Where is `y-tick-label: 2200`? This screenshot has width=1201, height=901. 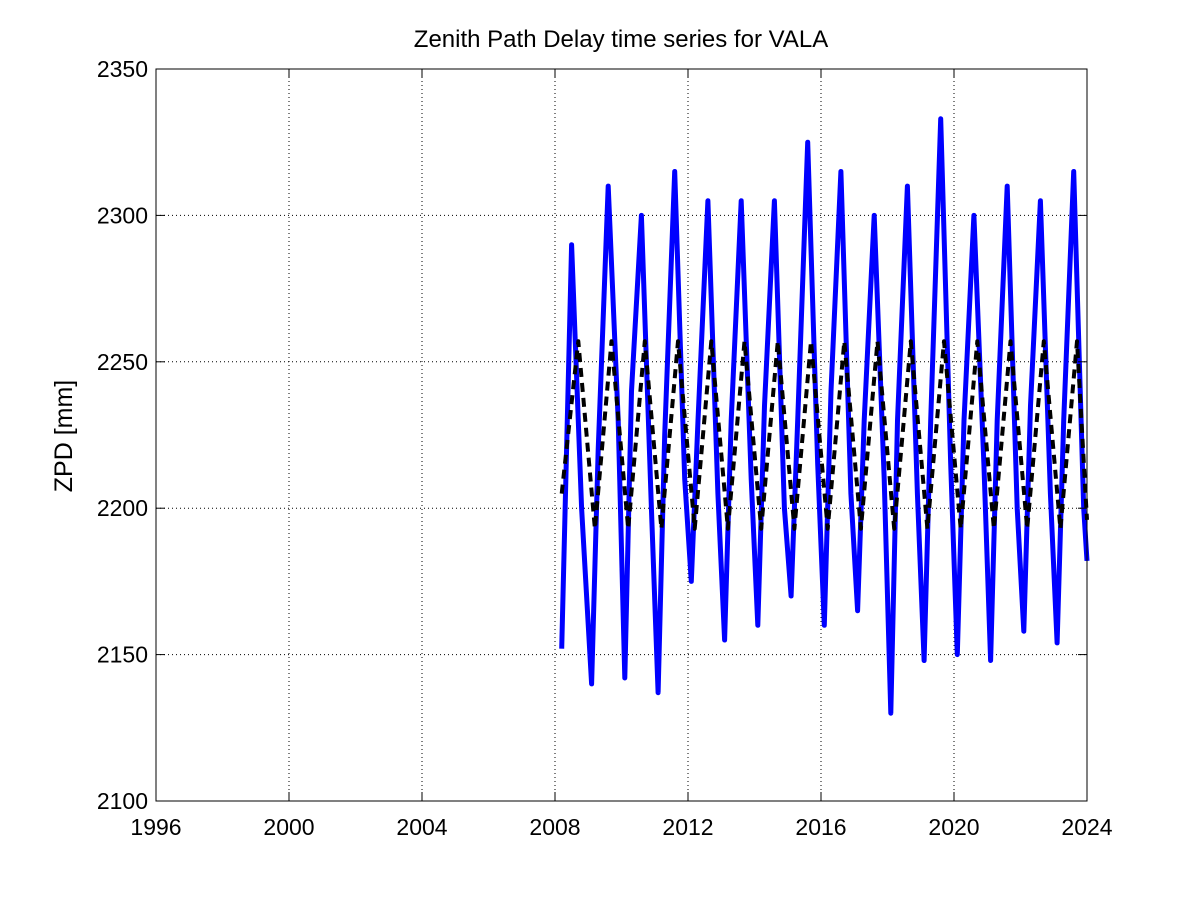
y-tick-label: 2200 is located at coordinates (122, 508).